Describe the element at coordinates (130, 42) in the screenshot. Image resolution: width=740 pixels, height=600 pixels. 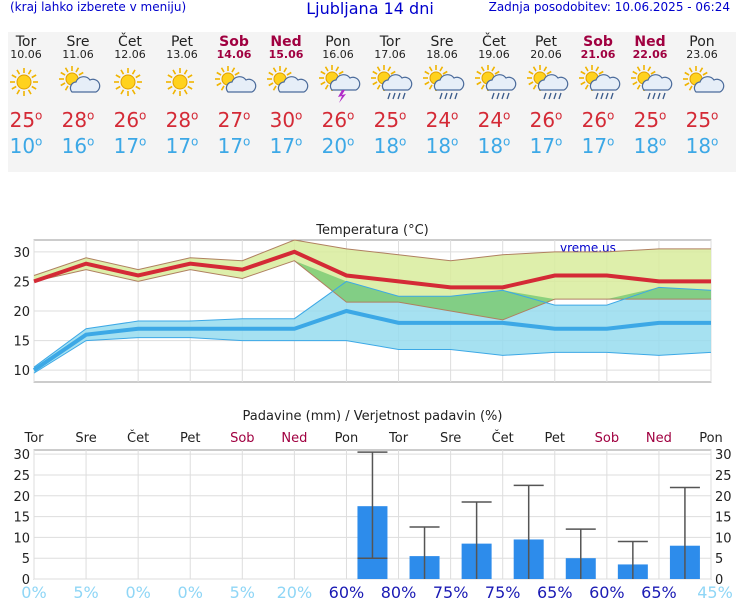
I see `day-name: Čet` at that location.